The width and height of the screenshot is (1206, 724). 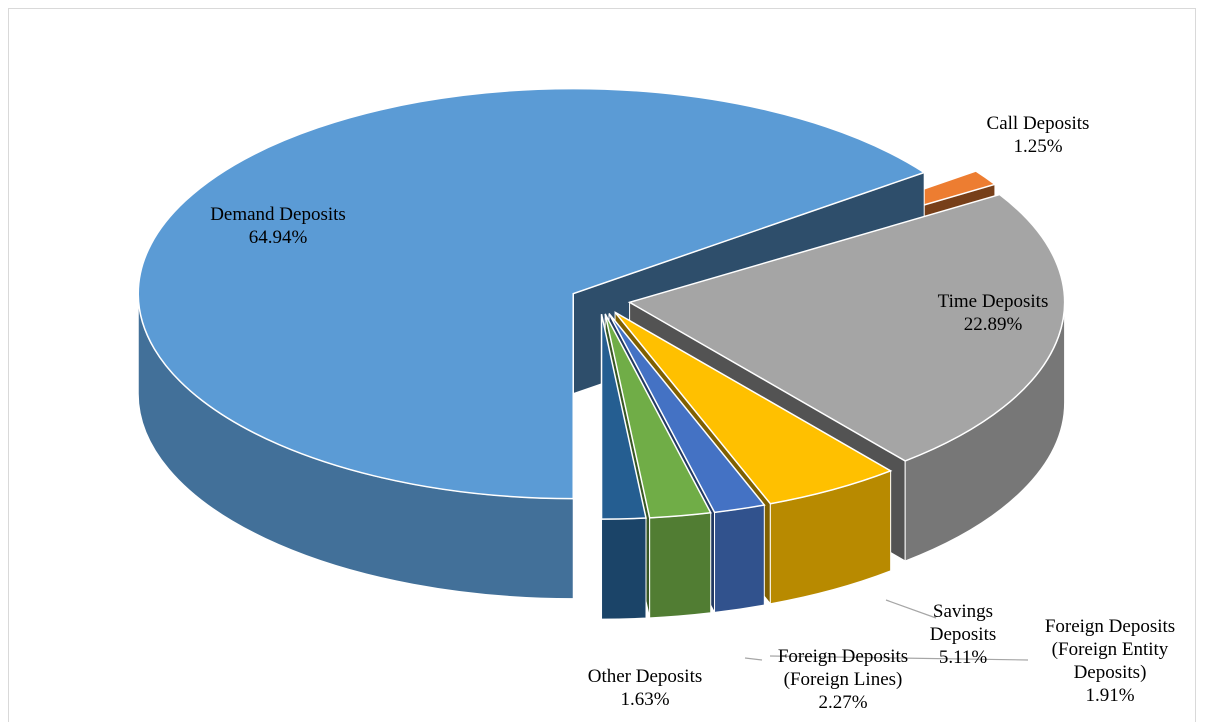 What do you see at coordinates (963, 623) in the screenshot?
I see `label-name: Savings Deposits` at bounding box center [963, 623].